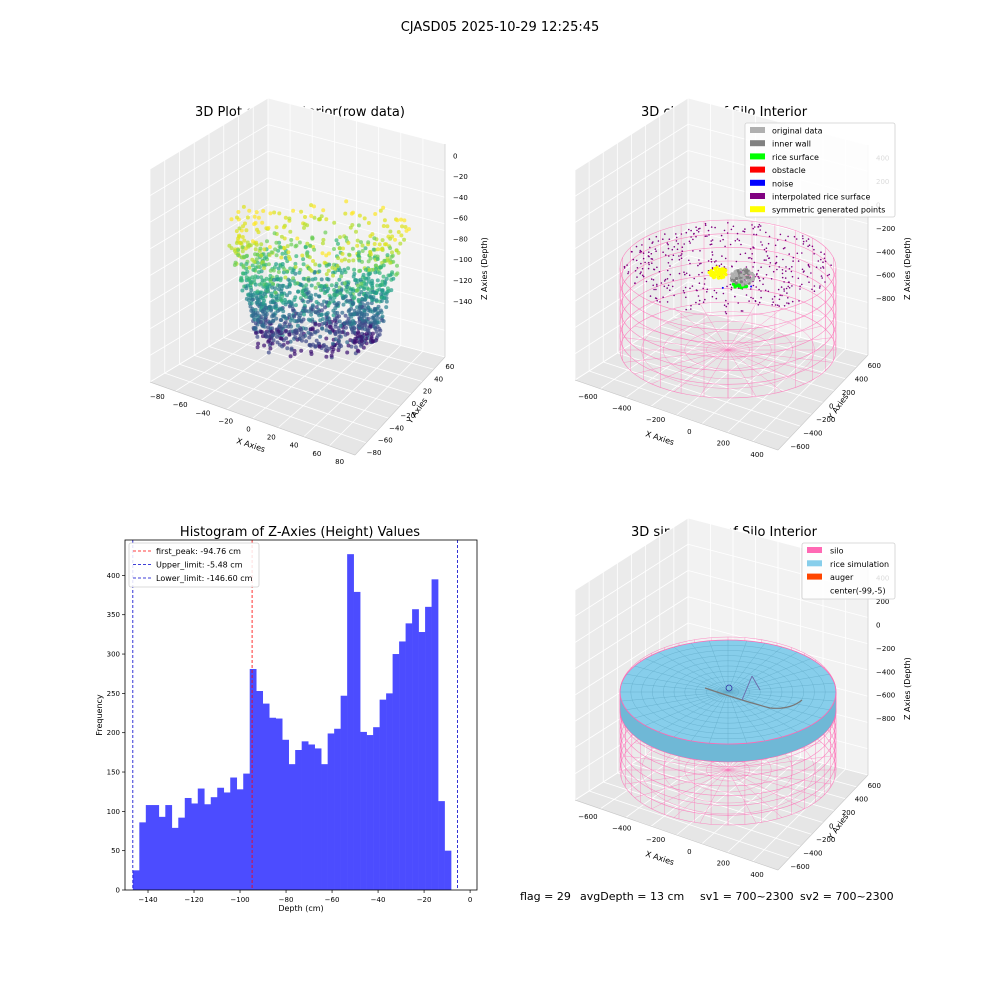 The image size is (1000, 1000). What do you see at coordinates (424, 900) in the screenshot?
I see `histogram-x-tick-6: −20` at bounding box center [424, 900].